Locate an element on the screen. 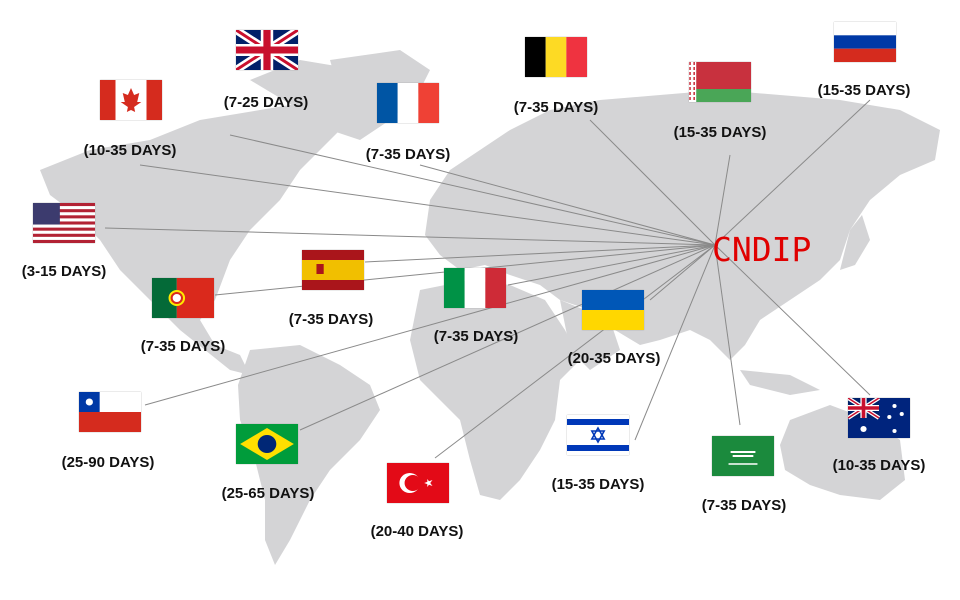  route-line-russia is located at coordinates (792, 172).